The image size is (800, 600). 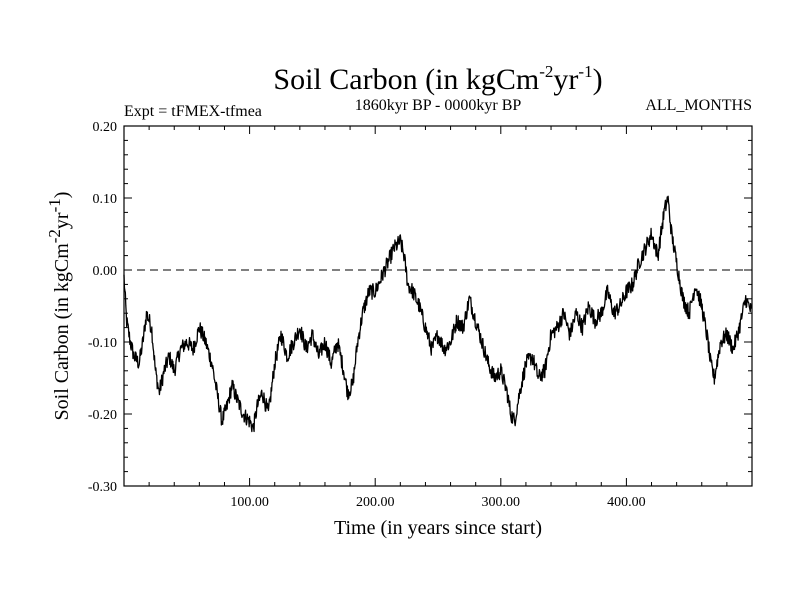 I want to click on y-tick-label: -0.10, so click(x=102, y=343).